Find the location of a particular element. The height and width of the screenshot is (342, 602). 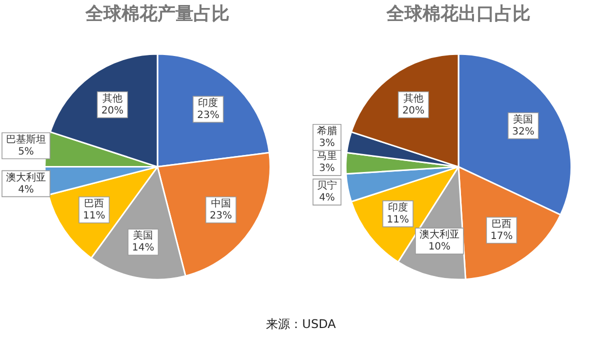

slice-label: 贝宁 is located at coordinates (327, 186).